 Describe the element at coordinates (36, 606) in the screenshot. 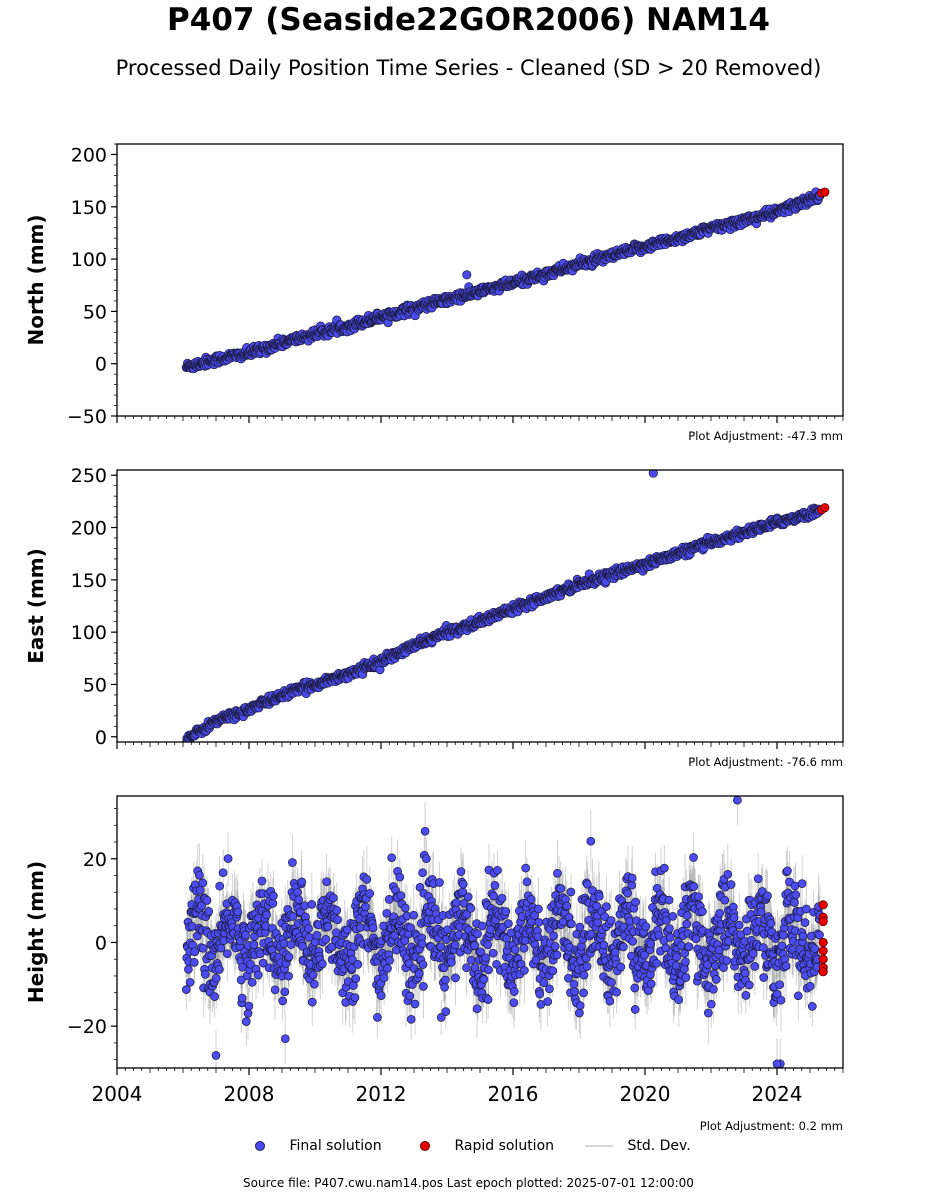

I see `y-axis-label: East (mm)` at that location.